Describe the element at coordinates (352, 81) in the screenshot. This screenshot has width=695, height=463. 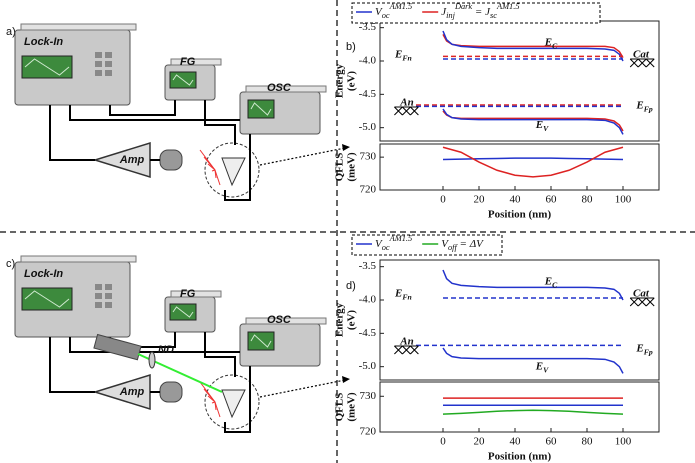
I see `y-axis-label: (eV)` at that location.